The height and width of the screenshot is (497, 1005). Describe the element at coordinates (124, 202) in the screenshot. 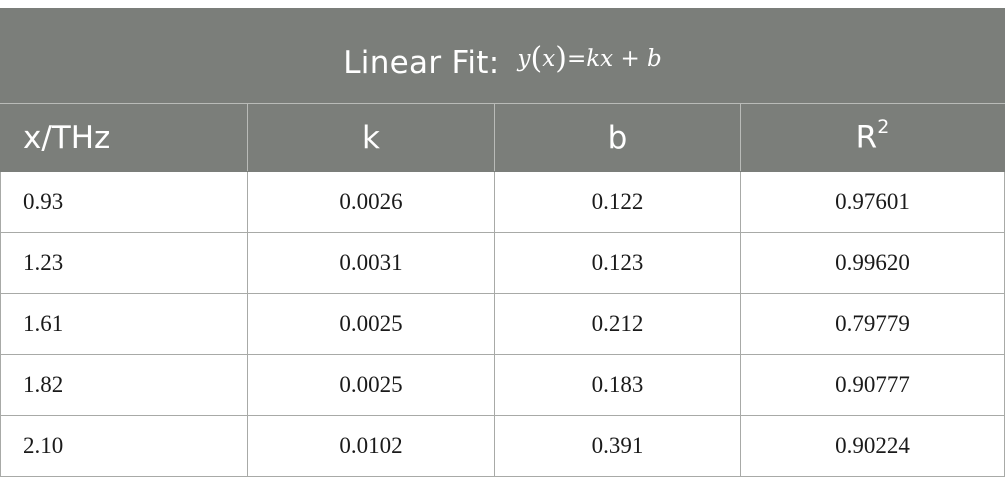

I see `cell-x: 0.93` at that location.